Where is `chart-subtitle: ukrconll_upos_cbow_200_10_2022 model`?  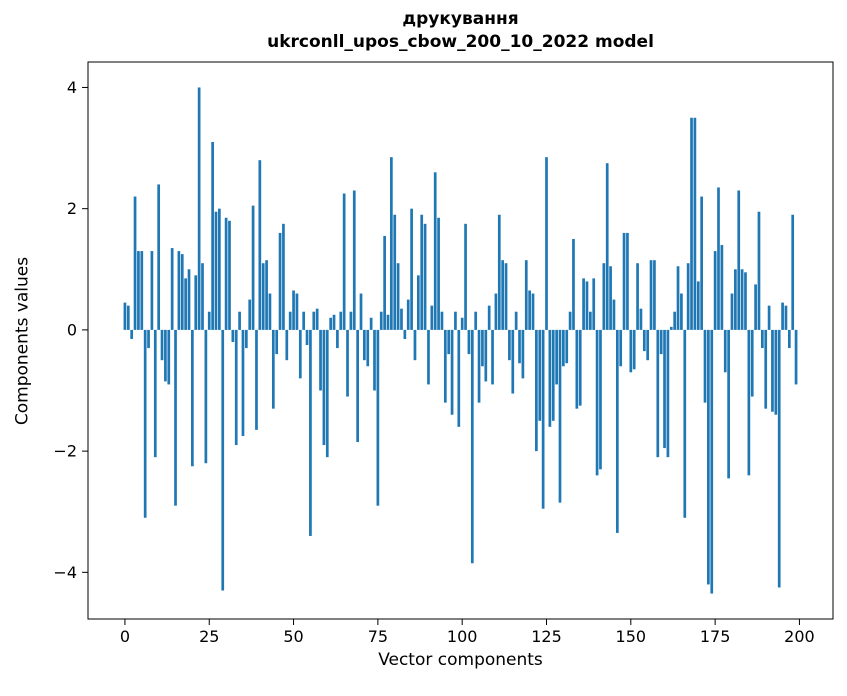
chart-subtitle: ukrconll_upos_cbow_200_10_2022 model is located at coordinates (460, 42).